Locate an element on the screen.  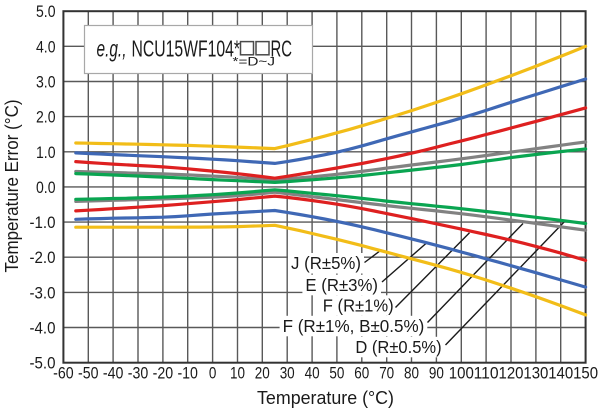
svg-text: 2.0 is located at coordinates (46, 118).